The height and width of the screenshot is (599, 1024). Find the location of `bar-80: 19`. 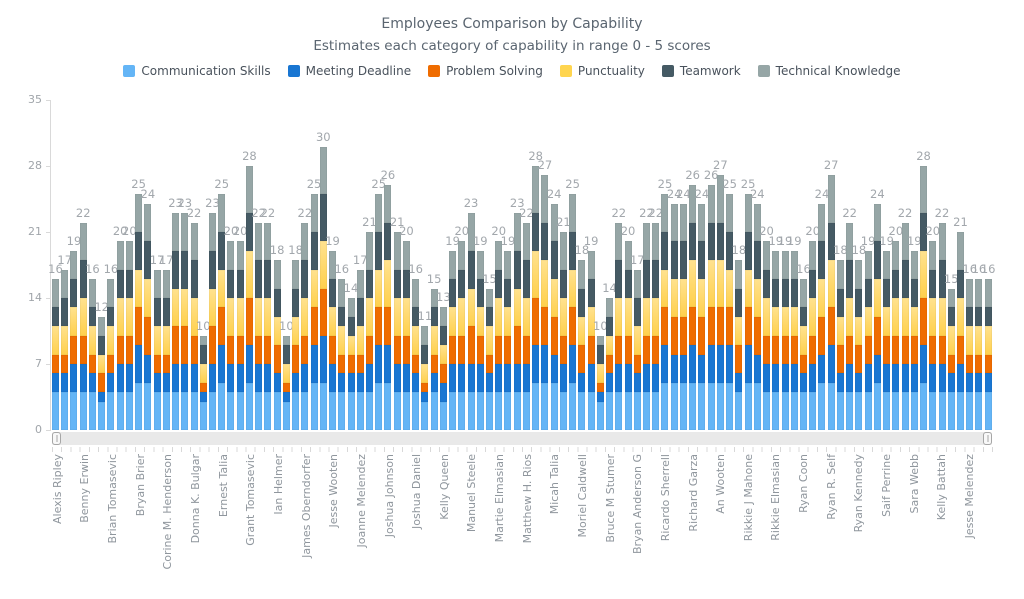

bar-80: 19 is located at coordinates (794, 332).